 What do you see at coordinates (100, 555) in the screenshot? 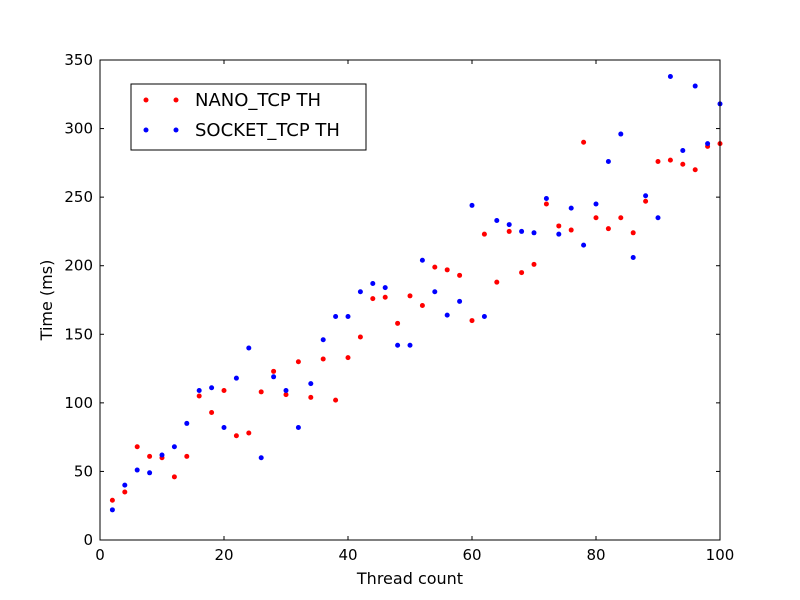
I see `x-tick-label: 0` at bounding box center [100, 555].